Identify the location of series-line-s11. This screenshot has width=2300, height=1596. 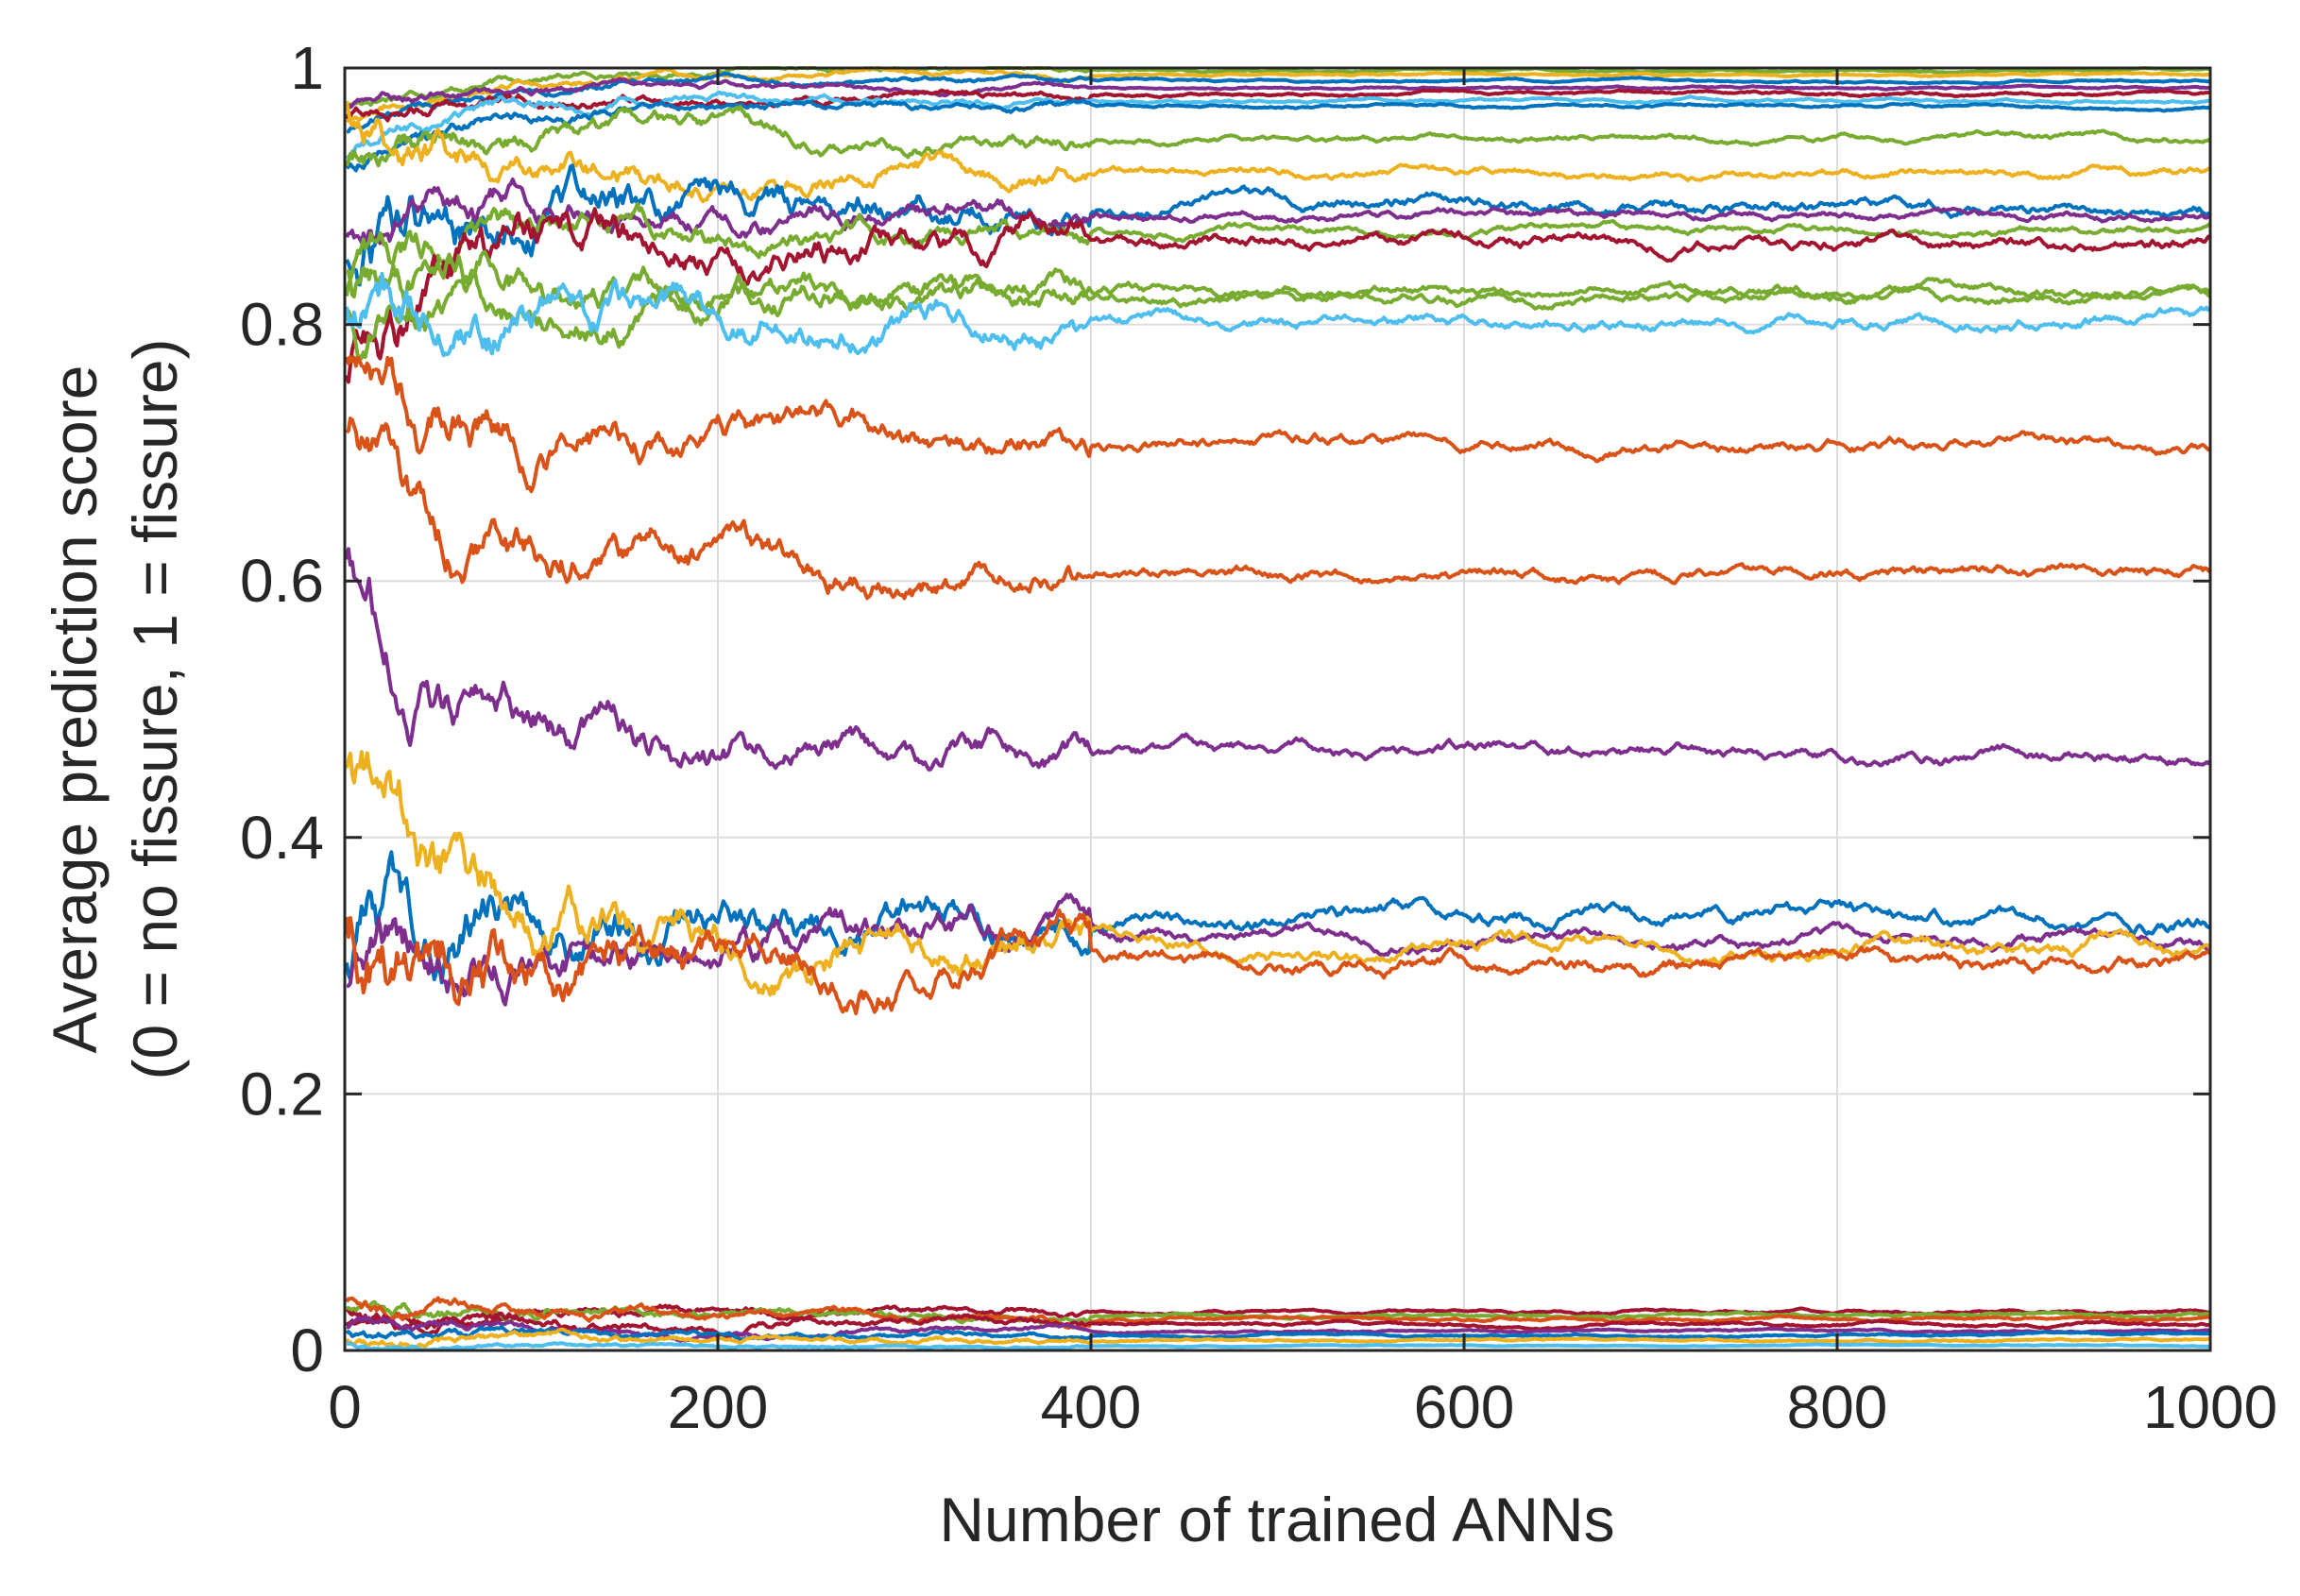
(1278, 211).